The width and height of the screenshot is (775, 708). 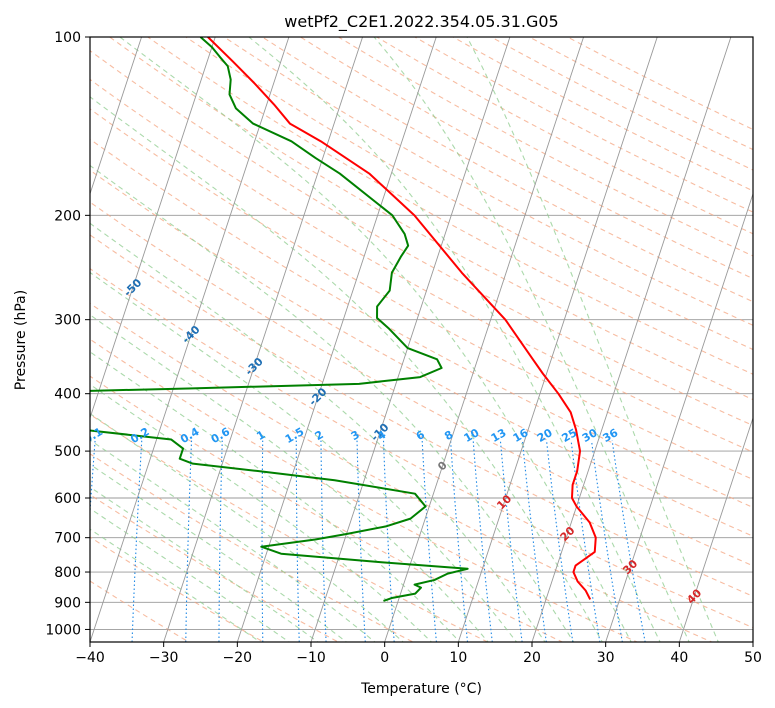 I want to click on dewpoint-line, so click(x=279, y=515).